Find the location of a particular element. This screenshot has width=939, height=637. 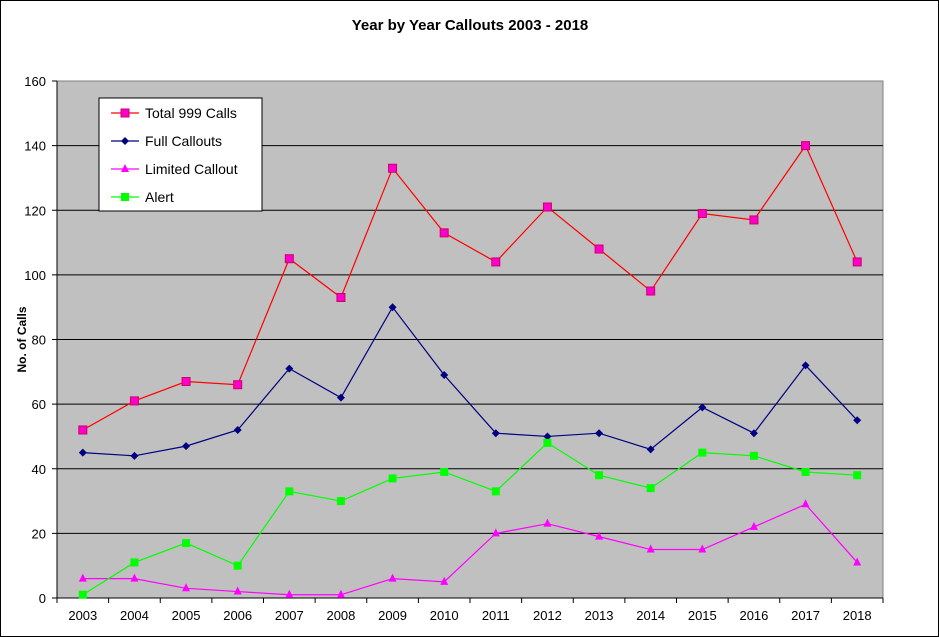

x-tick-label: 2013 is located at coordinates (599, 615).